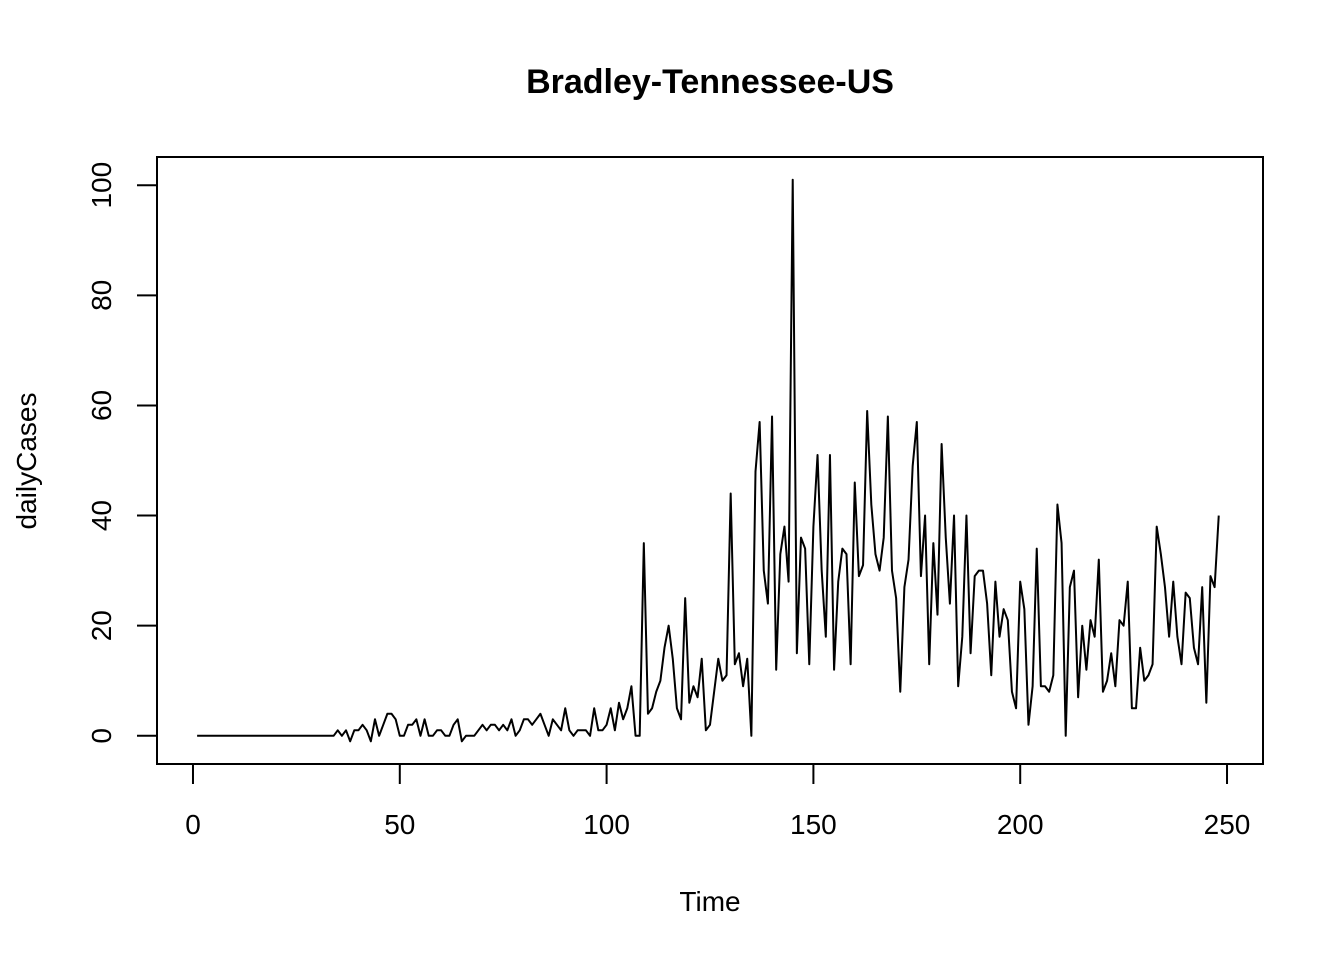 The image size is (1344, 960). Describe the element at coordinates (101, 736) in the screenshot. I see `y-tick-label: 0` at that location.